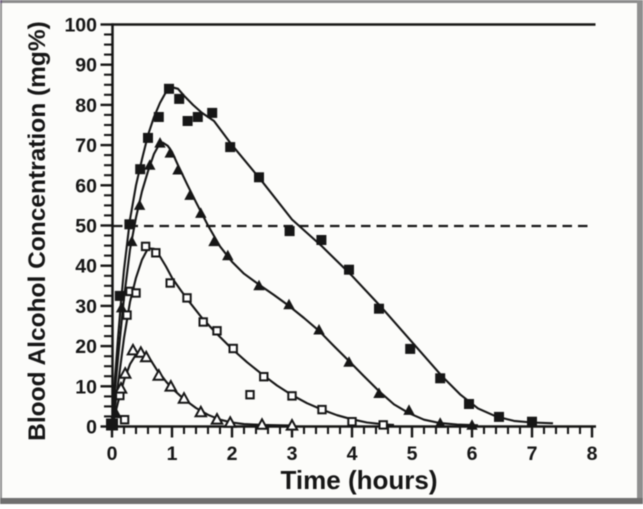 The height and width of the screenshot is (509, 643). What do you see at coordinates (86, 106) in the screenshot?
I see `svg-text: 80` at bounding box center [86, 106].